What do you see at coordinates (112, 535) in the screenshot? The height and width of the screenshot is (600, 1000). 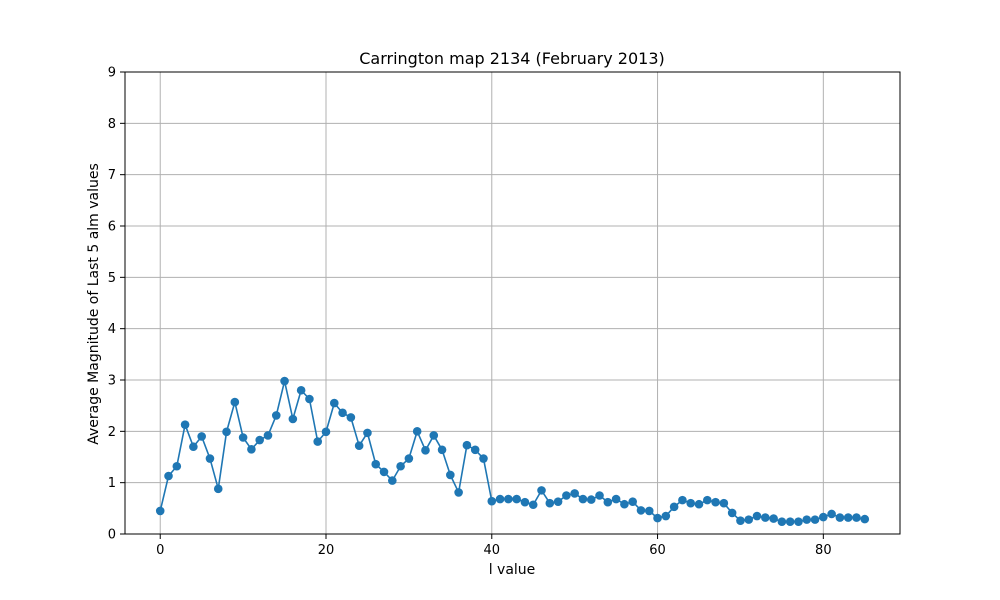 I see `y-tick-label: 0` at bounding box center [112, 535].